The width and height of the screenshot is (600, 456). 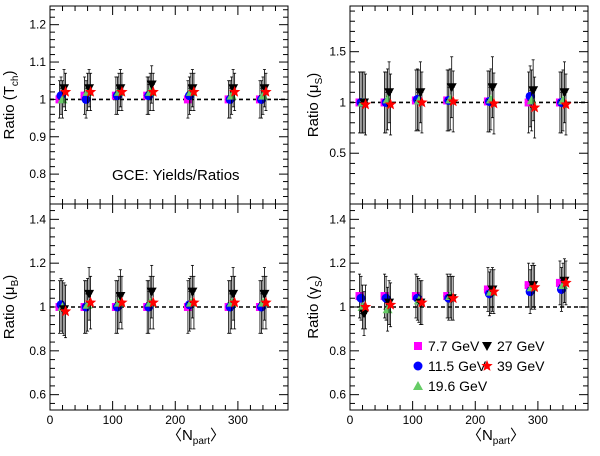 I want to click on y-axis-title: Ratio (μS), so click(x=315, y=105).